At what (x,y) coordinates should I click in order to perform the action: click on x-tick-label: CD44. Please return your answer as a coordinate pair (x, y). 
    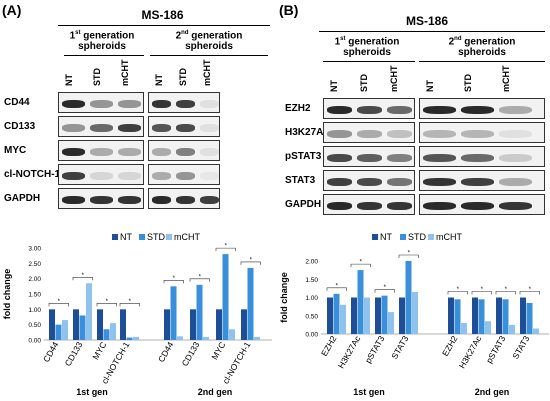
    Looking at the image, I should click on (51, 352).